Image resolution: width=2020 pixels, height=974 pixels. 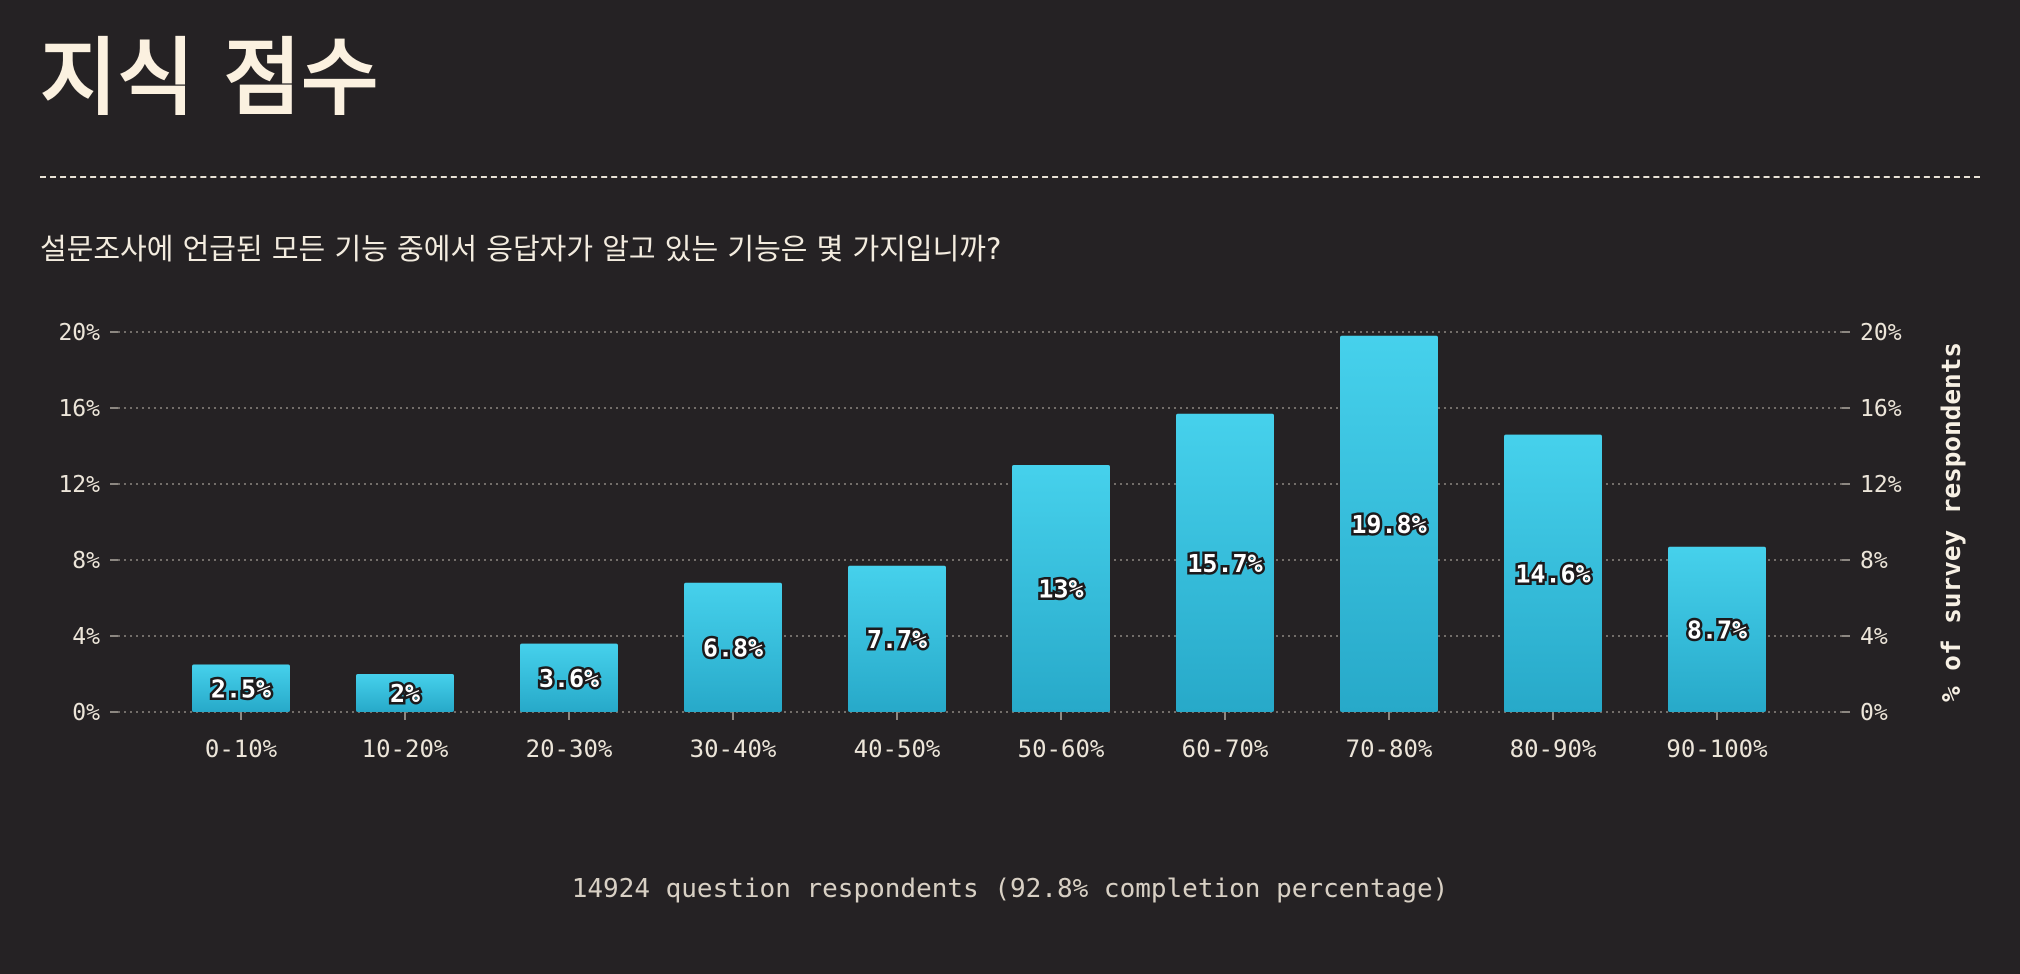 I want to click on y-tick-label-left: 8%, so click(x=86, y=561).